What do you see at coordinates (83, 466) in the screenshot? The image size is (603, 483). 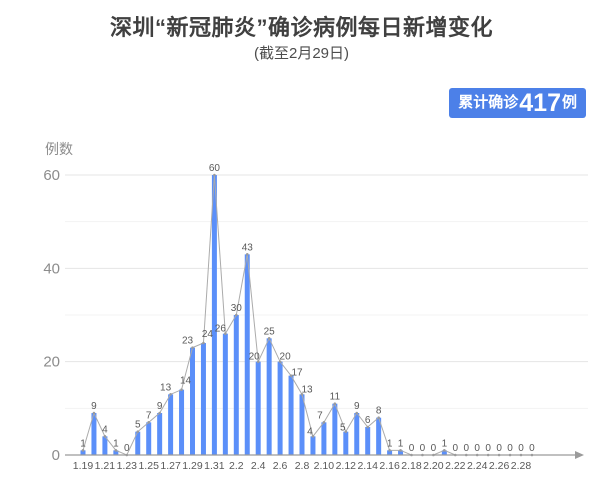 I see `x-axis-tick-label: 1.19` at bounding box center [83, 466].